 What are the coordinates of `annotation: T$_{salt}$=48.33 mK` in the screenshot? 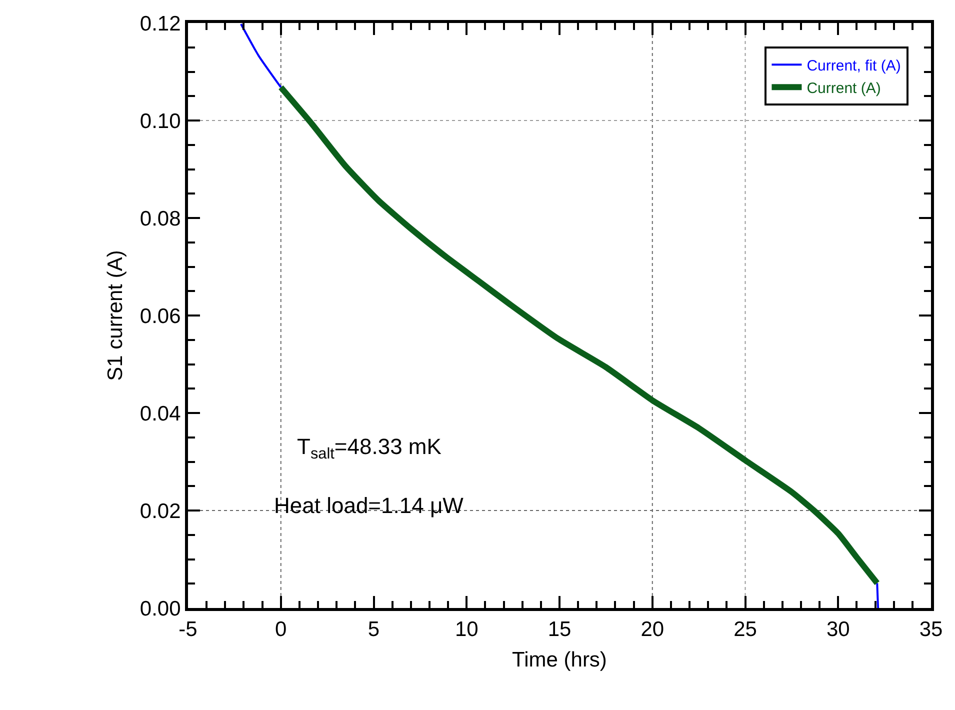 It's located at (369, 448).